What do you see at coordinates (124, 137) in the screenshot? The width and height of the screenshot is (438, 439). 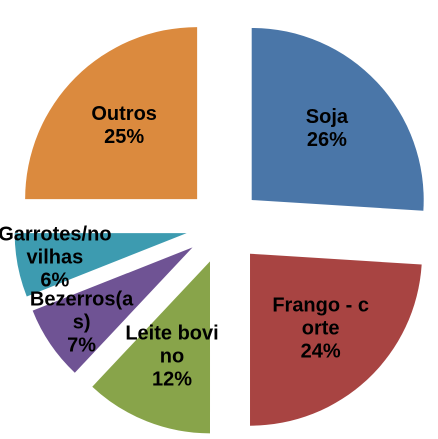 I see `slice-value: 25%` at bounding box center [124, 137].